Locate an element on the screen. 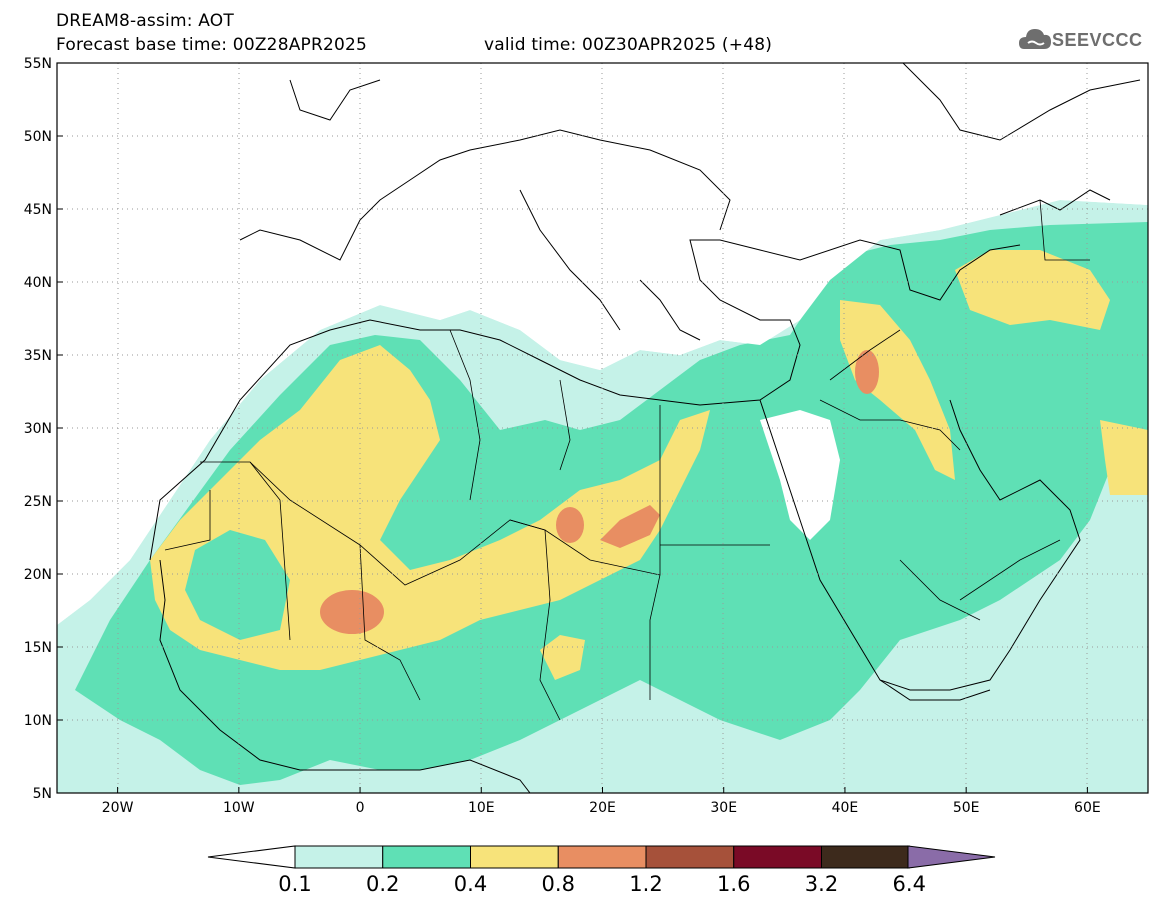 This screenshot has width=1165, height=905. colorbar-label: 0.4 is located at coordinates (470, 884).